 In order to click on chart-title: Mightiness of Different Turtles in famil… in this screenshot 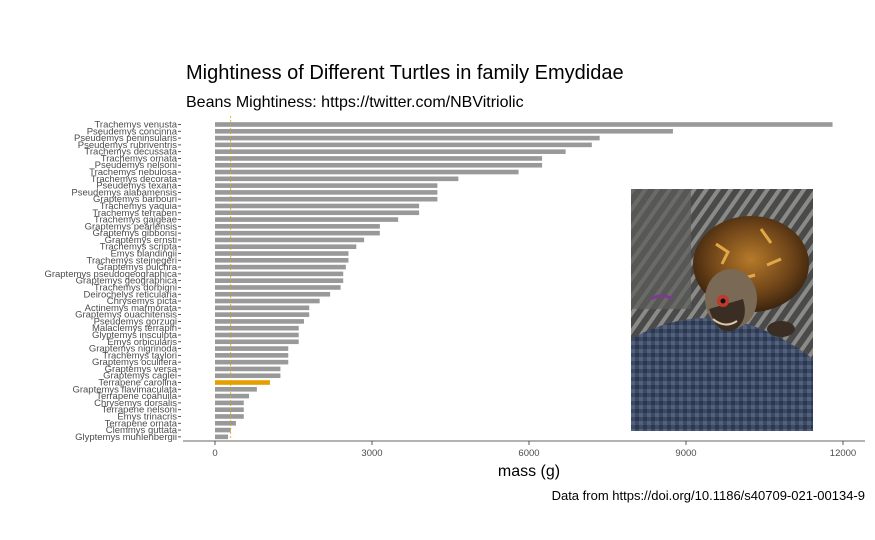, I will do `click(405, 73)`.